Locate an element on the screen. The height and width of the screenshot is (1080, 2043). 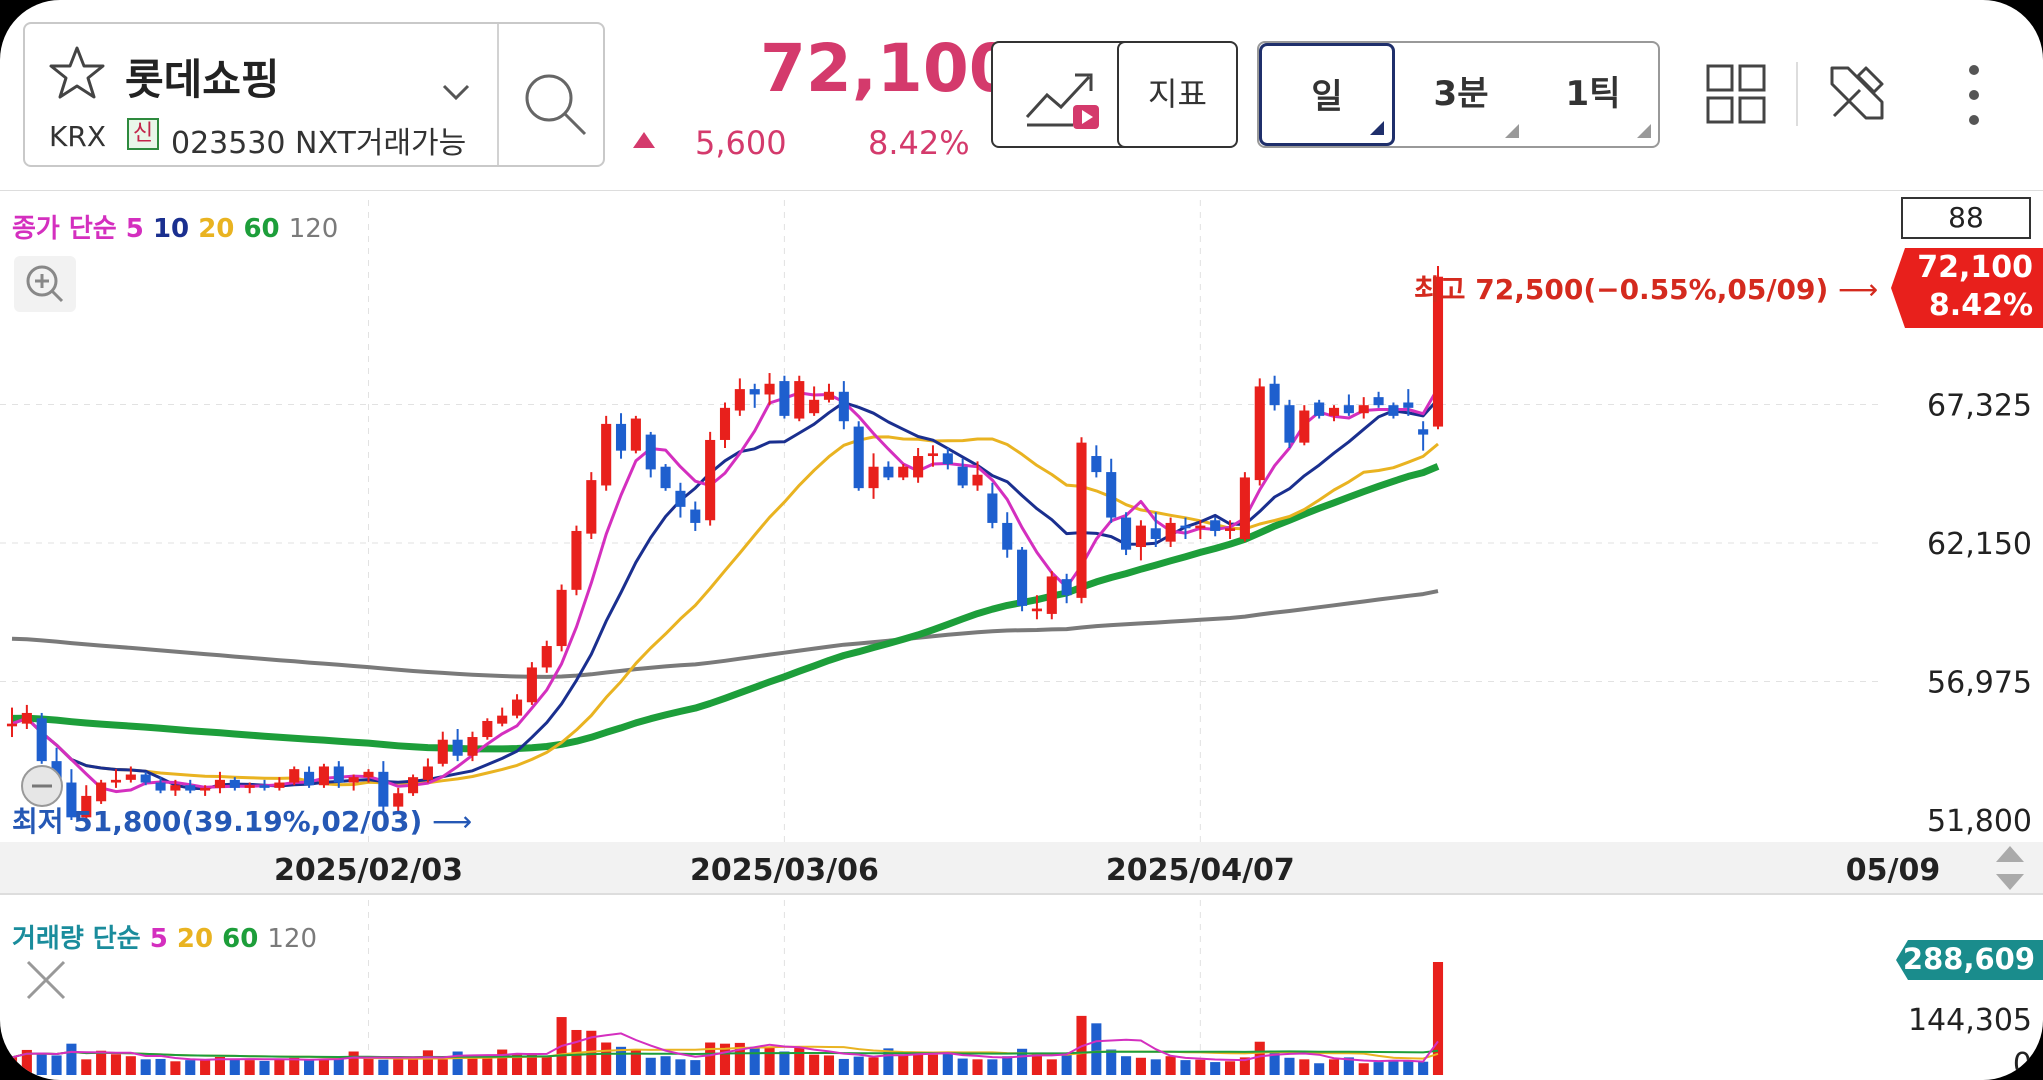
more-vertical-icon is located at coordinates (1974, 95).